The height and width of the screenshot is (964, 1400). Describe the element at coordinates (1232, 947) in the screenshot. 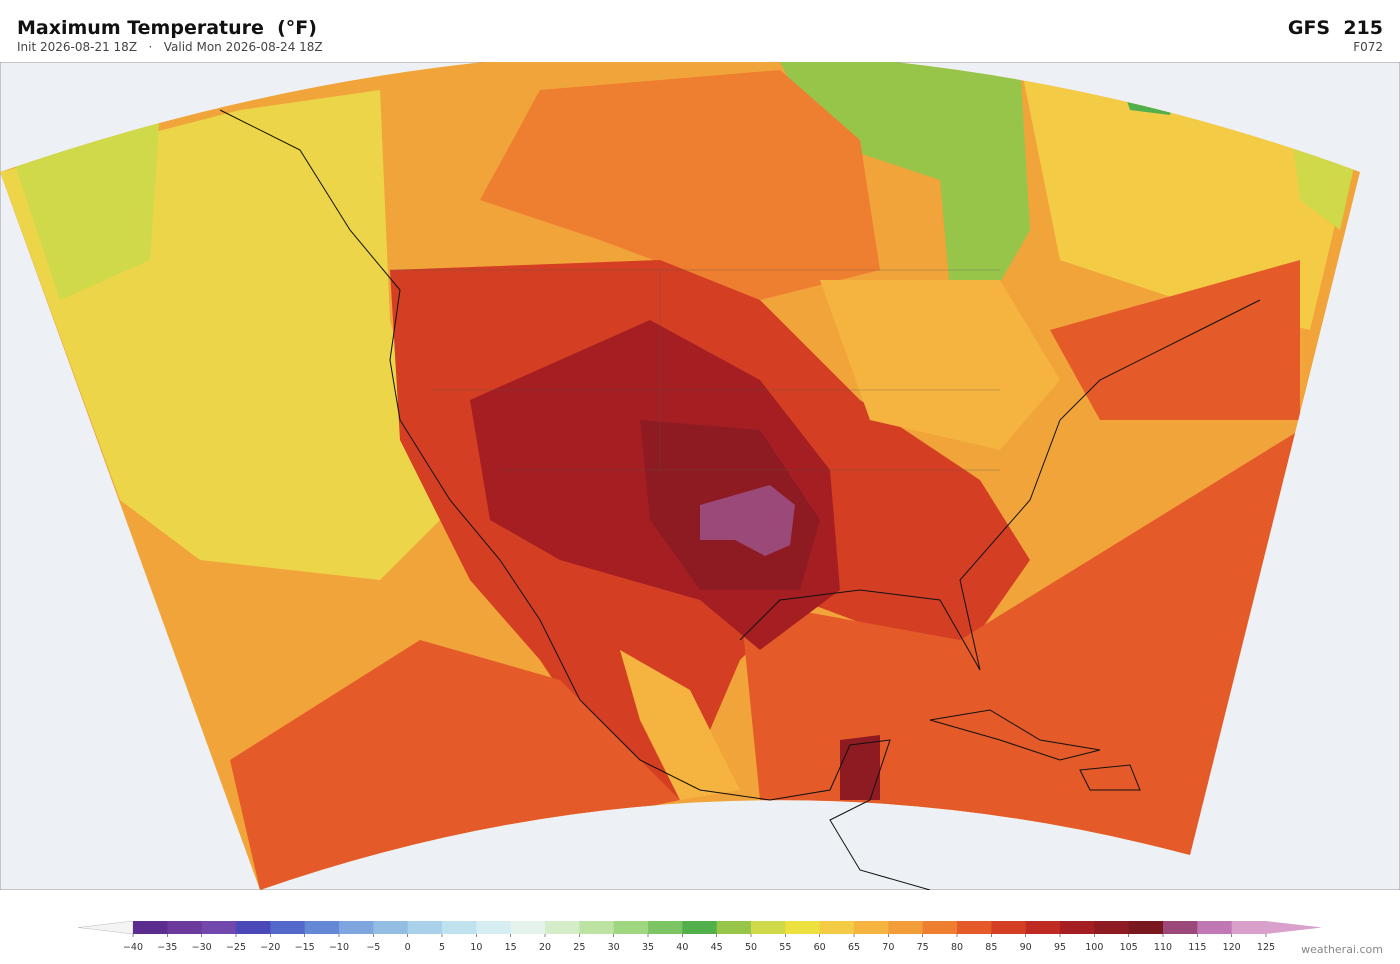

I see `colorbar-tick-label: 120` at that location.